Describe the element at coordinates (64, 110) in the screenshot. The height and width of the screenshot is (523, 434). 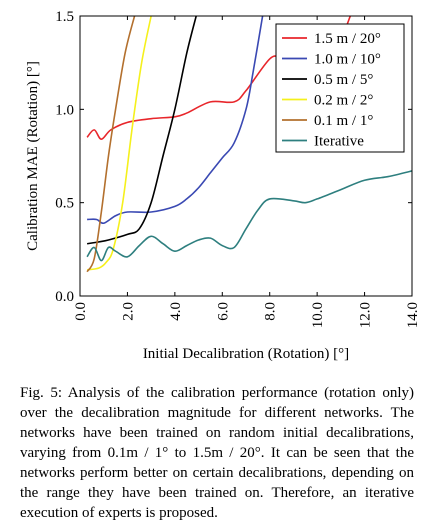
I see `y-tick-label: 1.0` at that location.